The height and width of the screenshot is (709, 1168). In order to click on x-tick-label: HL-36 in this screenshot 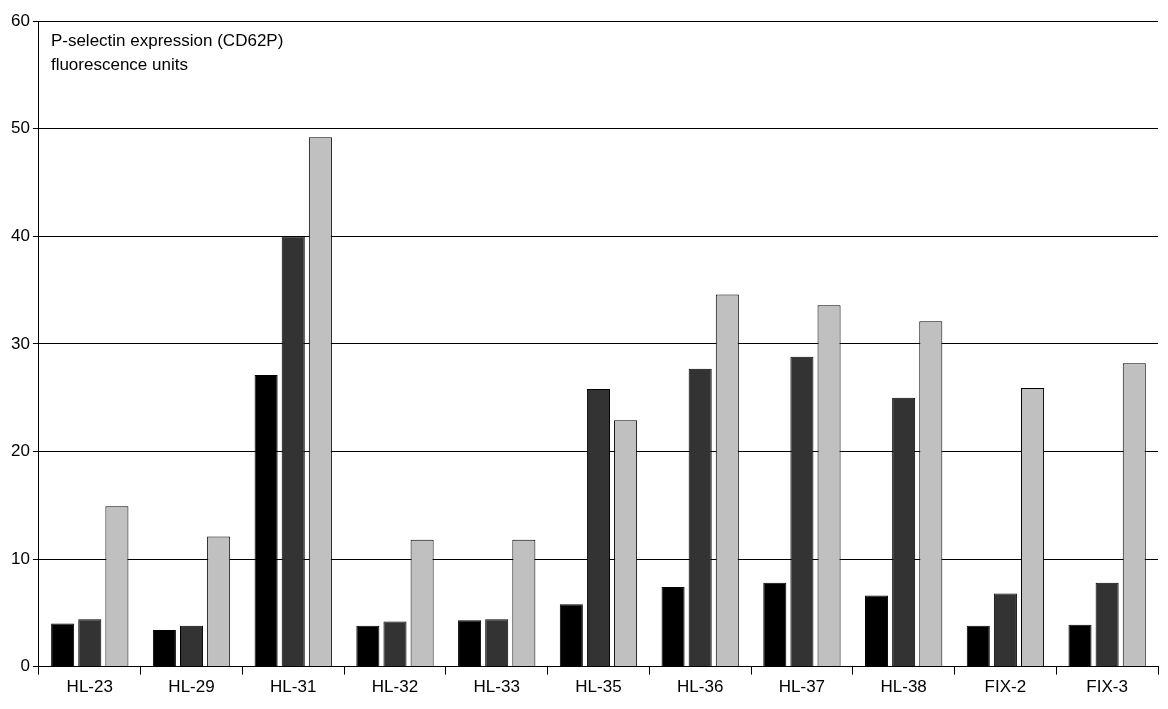, I will do `click(700, 687)`.